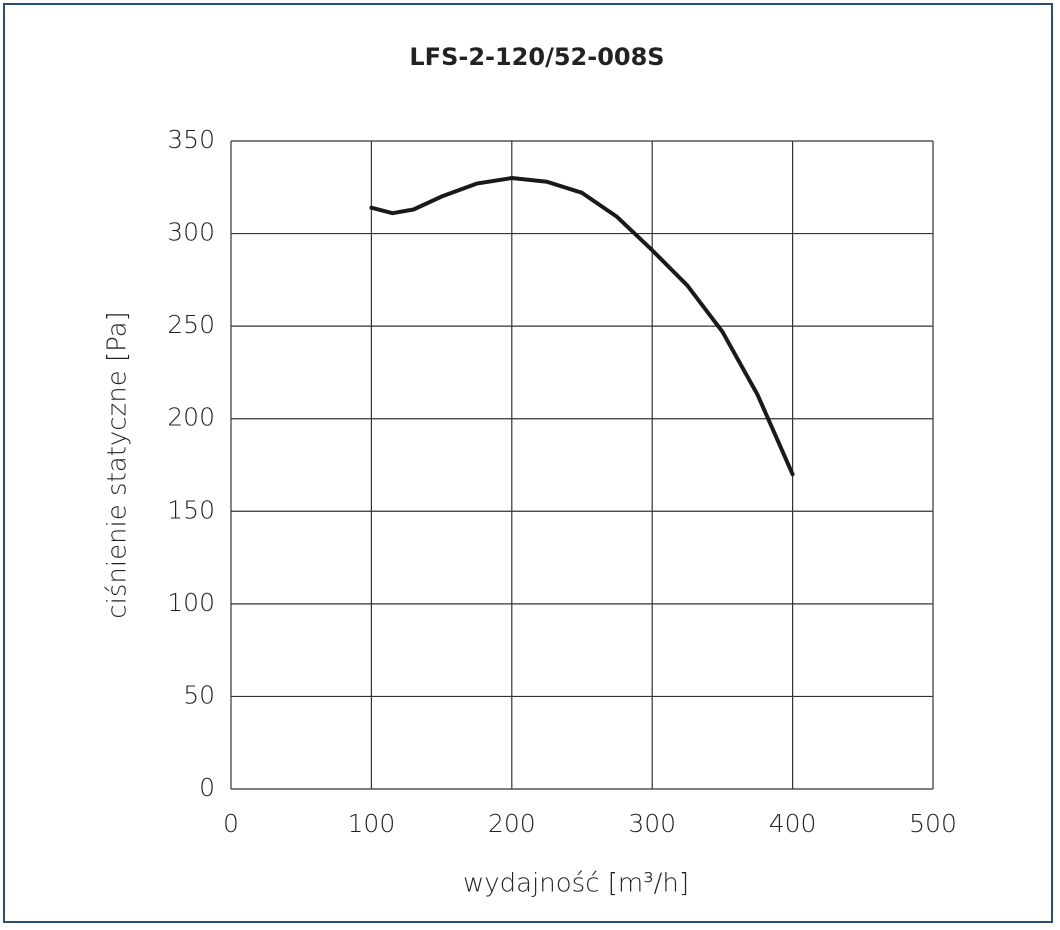 The width and height of the screenshot is (1060, 930). I want to click on x-axis-label: wydajność [m³/h], so click(576, 884).